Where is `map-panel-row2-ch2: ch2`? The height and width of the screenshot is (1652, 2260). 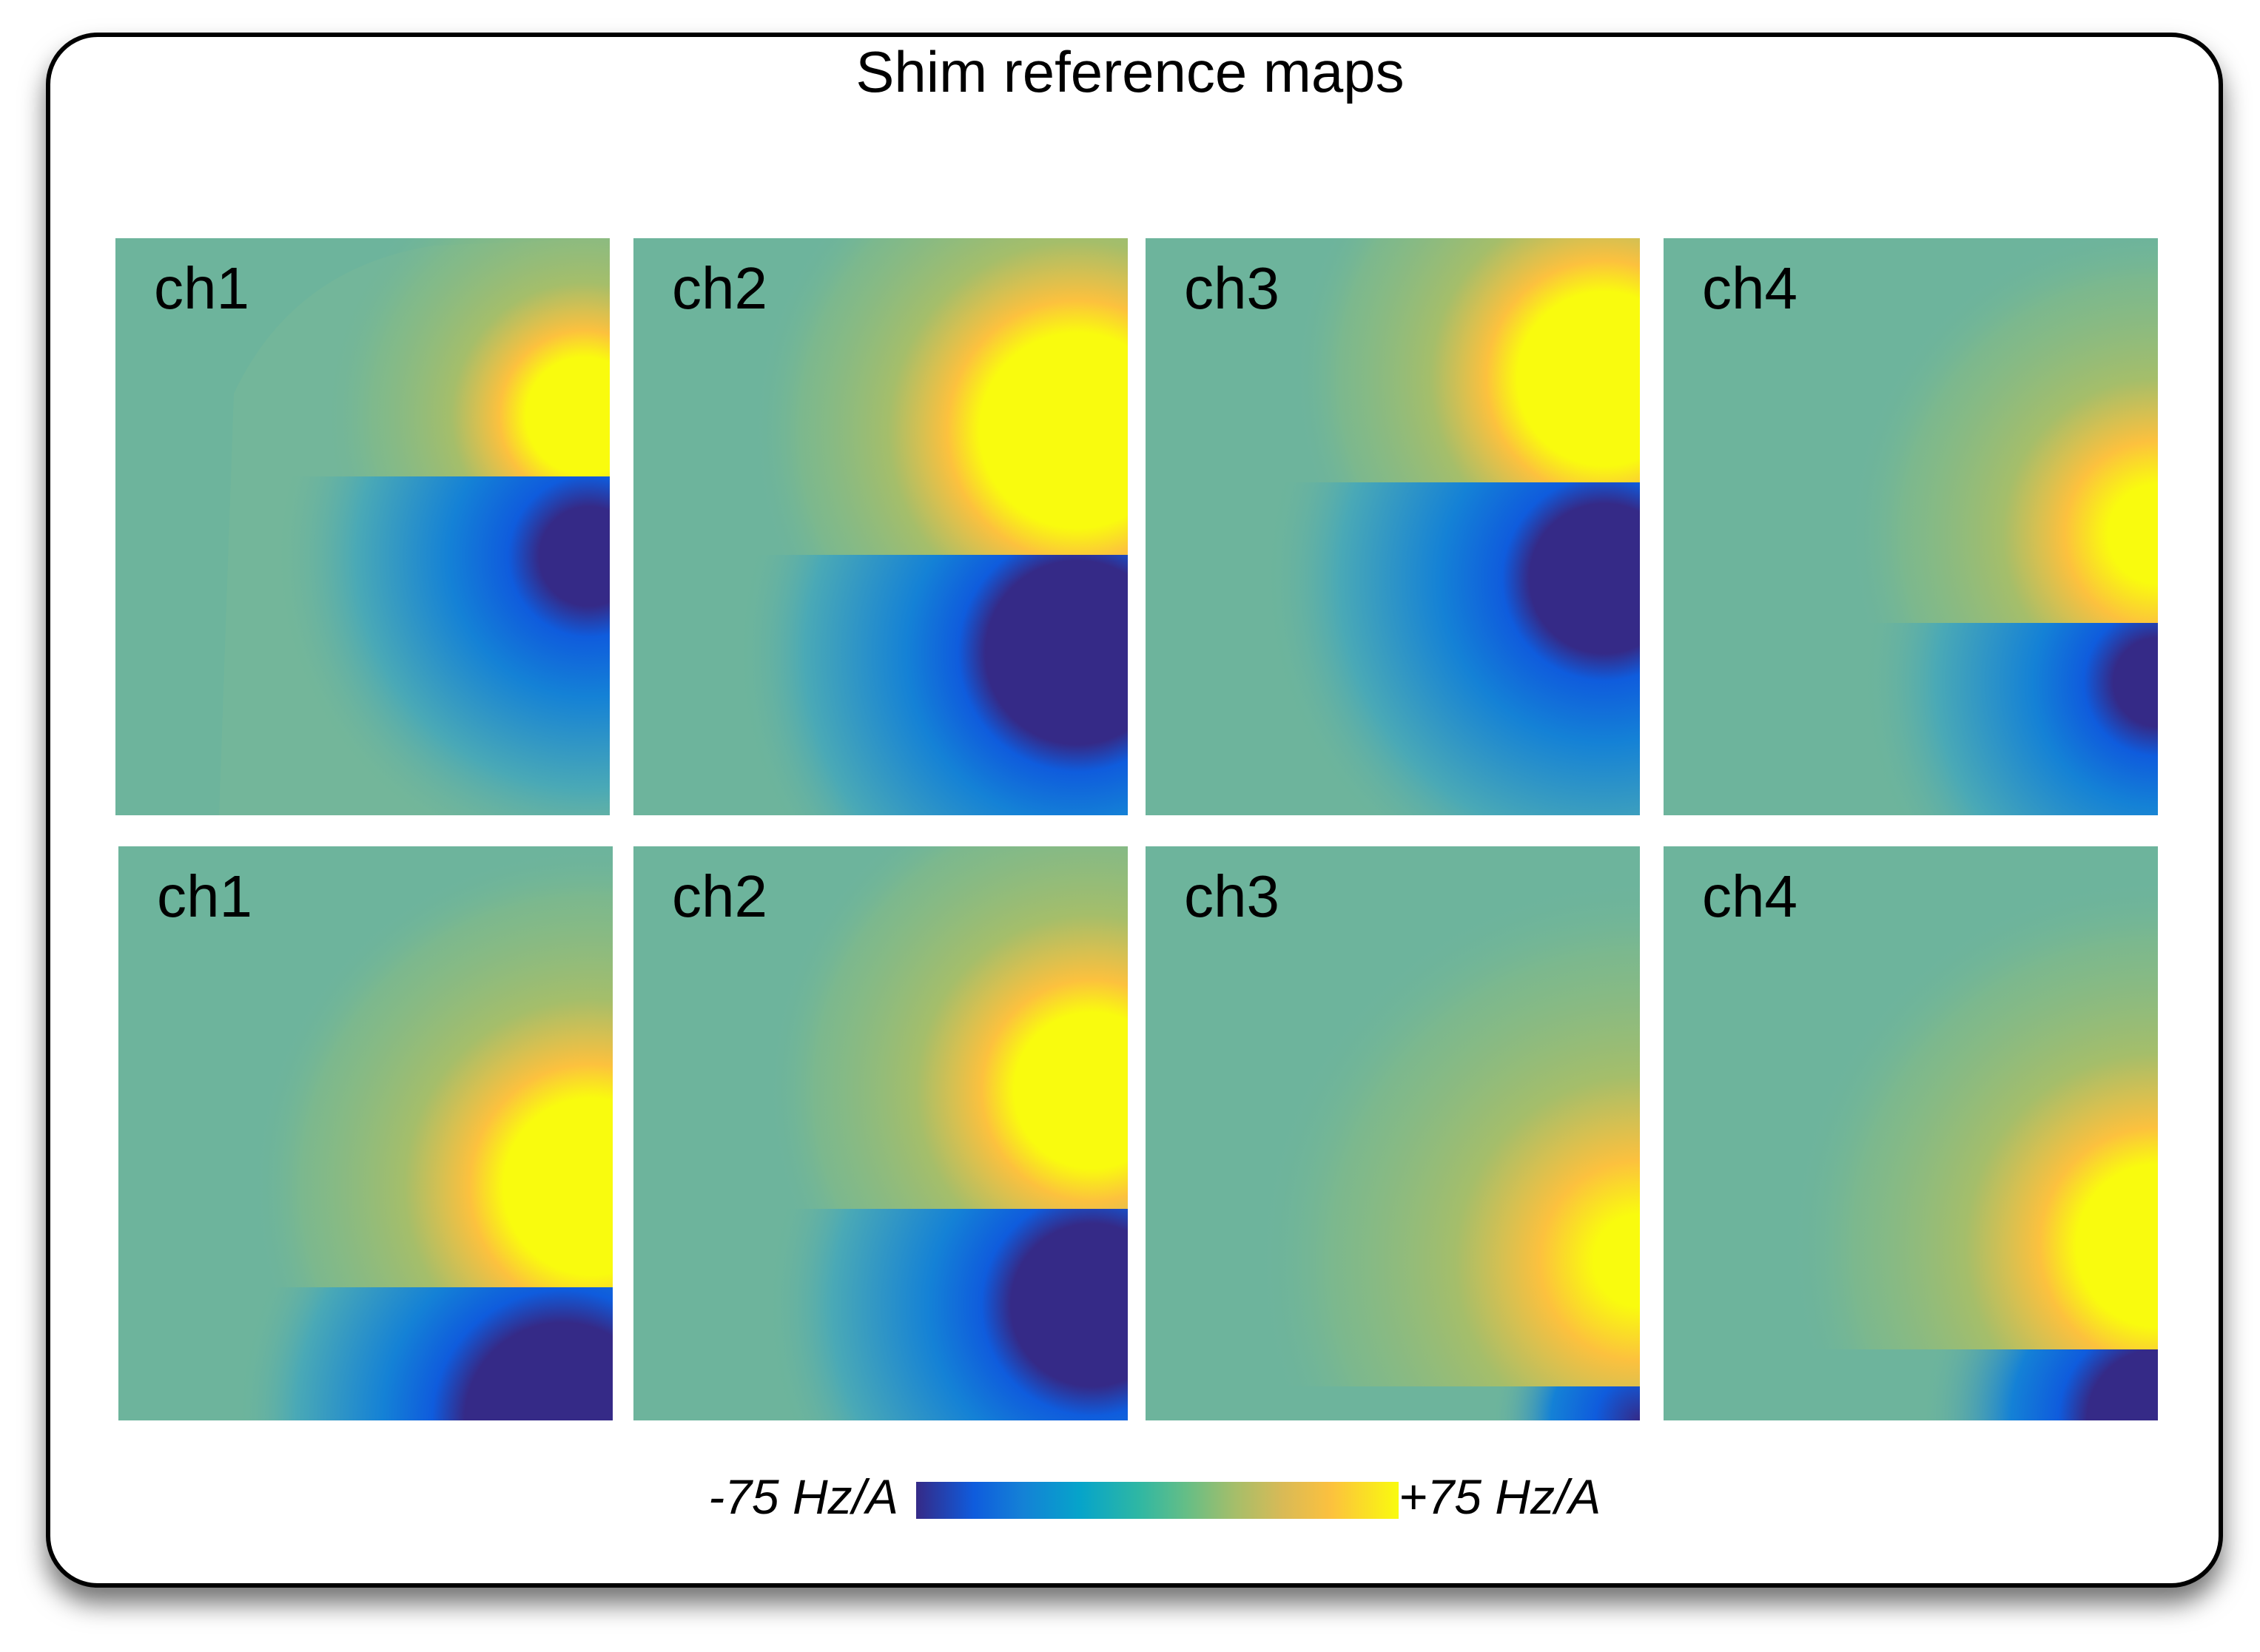 map-panel-row2-ch2: ch2 is located at coordinates (880, 1133).